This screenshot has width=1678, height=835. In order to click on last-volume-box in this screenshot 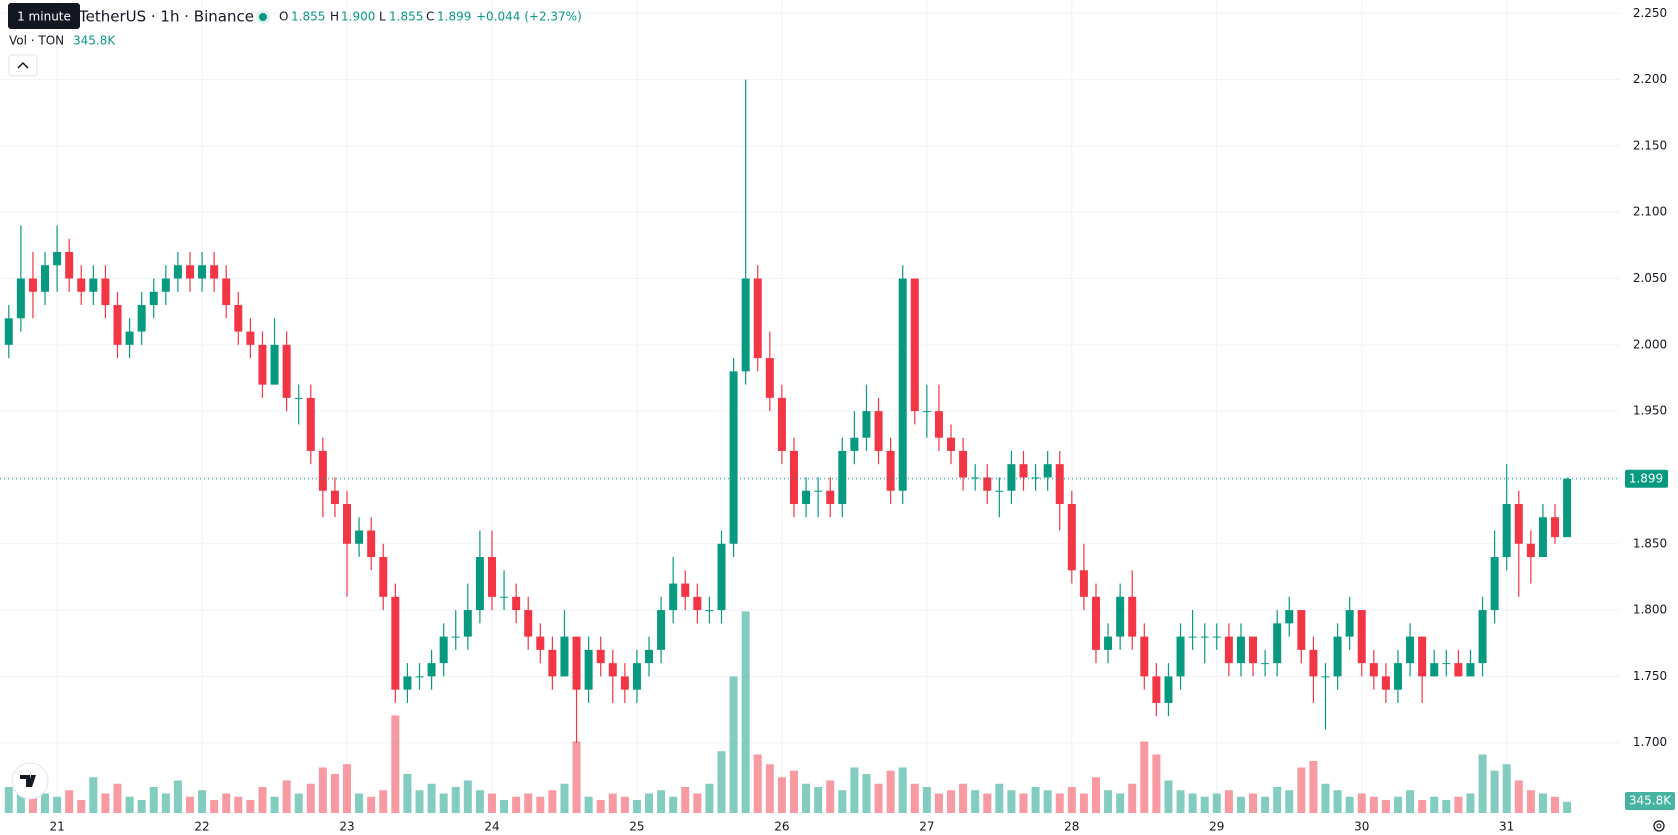, I will do `click(1650, 801)`.